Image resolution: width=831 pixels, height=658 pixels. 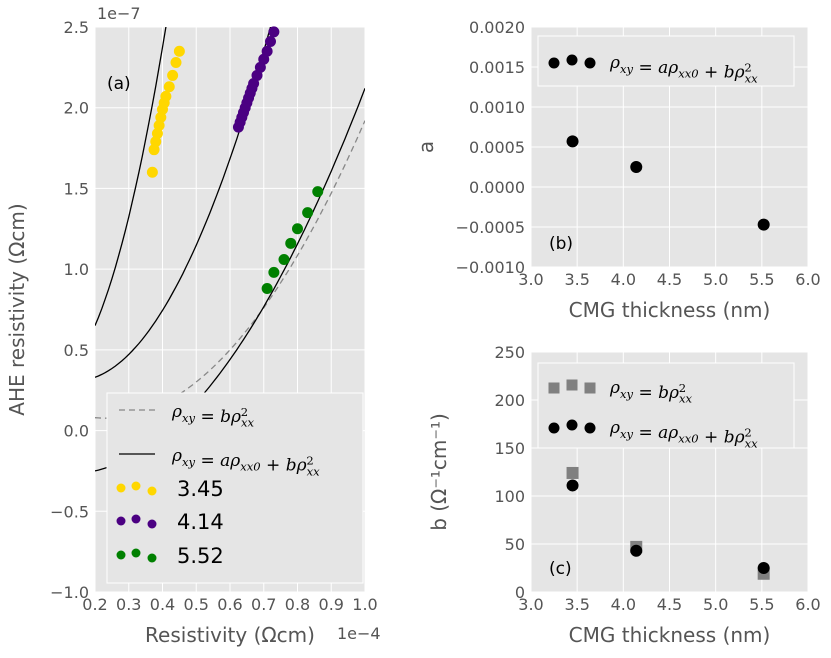 What do you see at coordinates (17, 309) in the screenshot?
I see `y-axis-label: AHE resistivity (Ωcm)` at bounding box center [17, 309].